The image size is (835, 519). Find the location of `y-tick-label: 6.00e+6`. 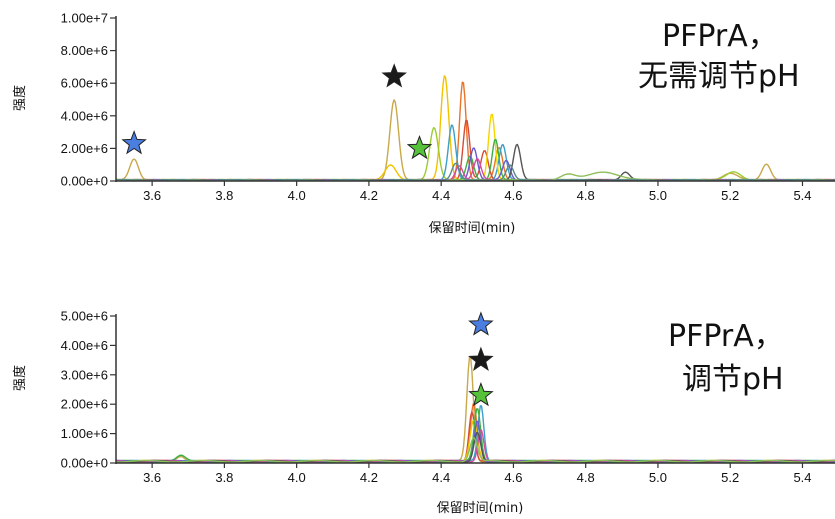

y-tick-label: 6.00e+6 is located at coordinates (84, 83).